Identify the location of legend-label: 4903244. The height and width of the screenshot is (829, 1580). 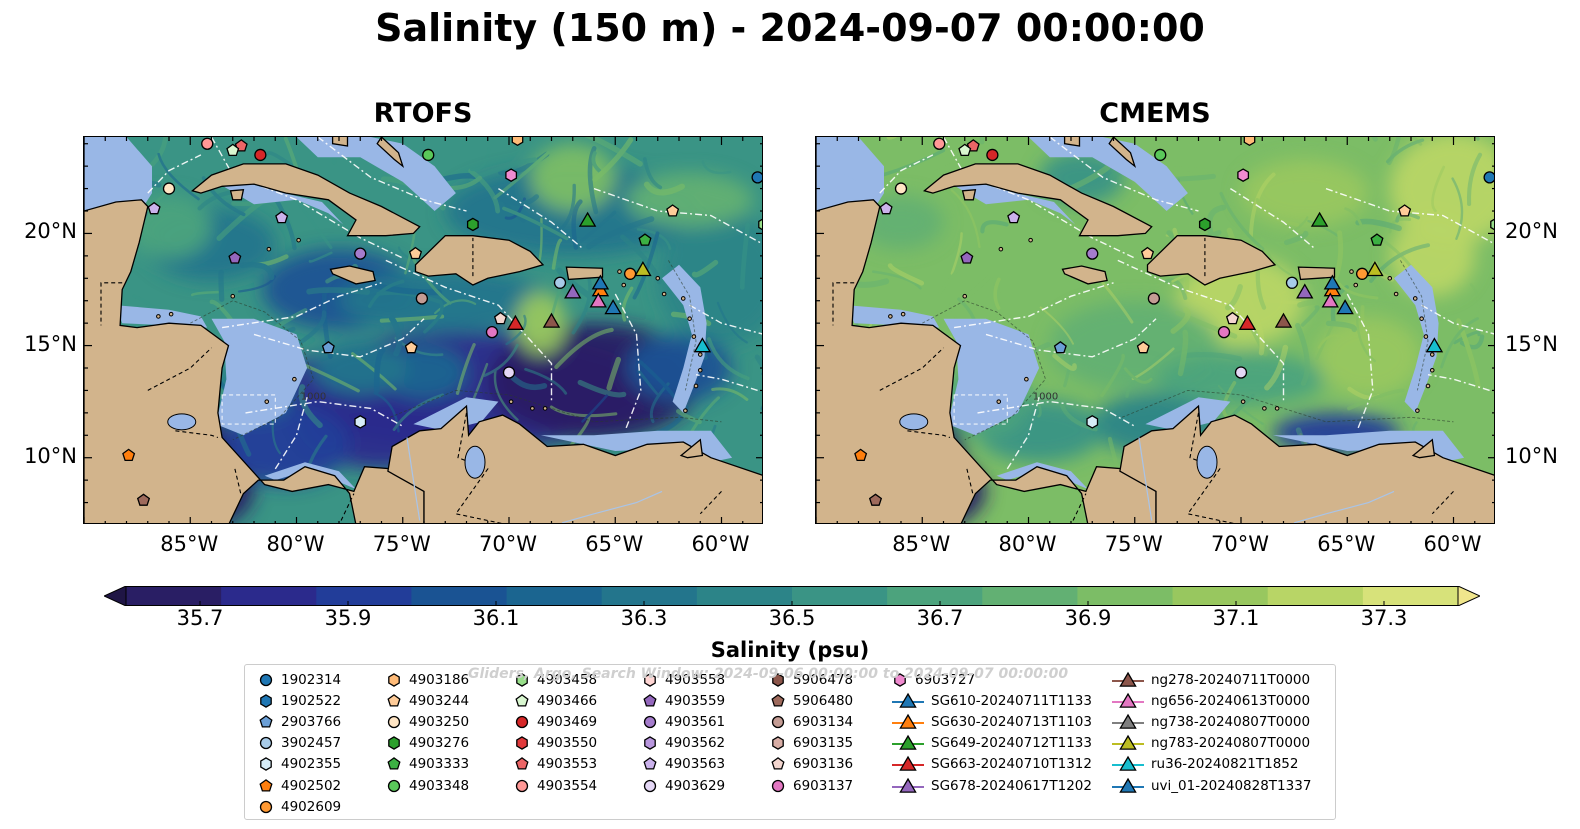
(439, 700).